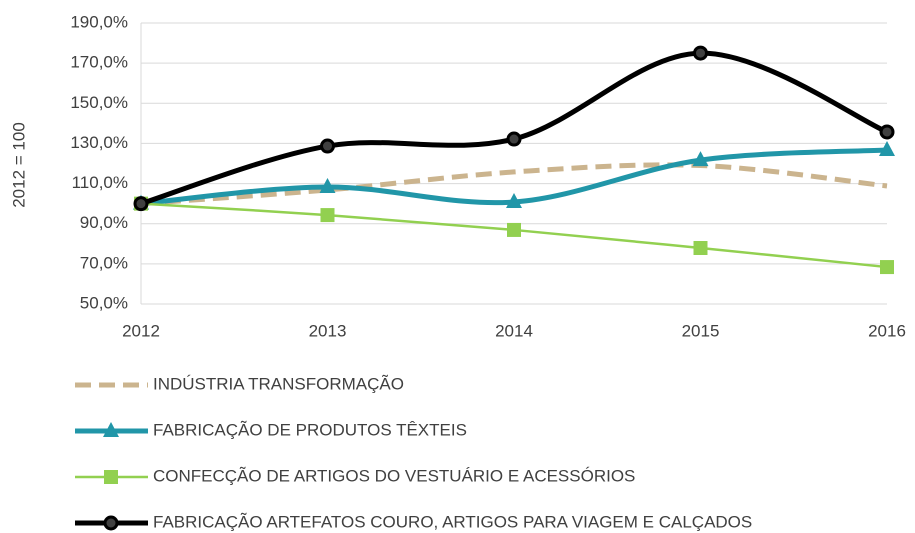 The height and width of the screenshot is (533, 915). I want to click on y-tick-label: 190,0%, so click(99, 21).